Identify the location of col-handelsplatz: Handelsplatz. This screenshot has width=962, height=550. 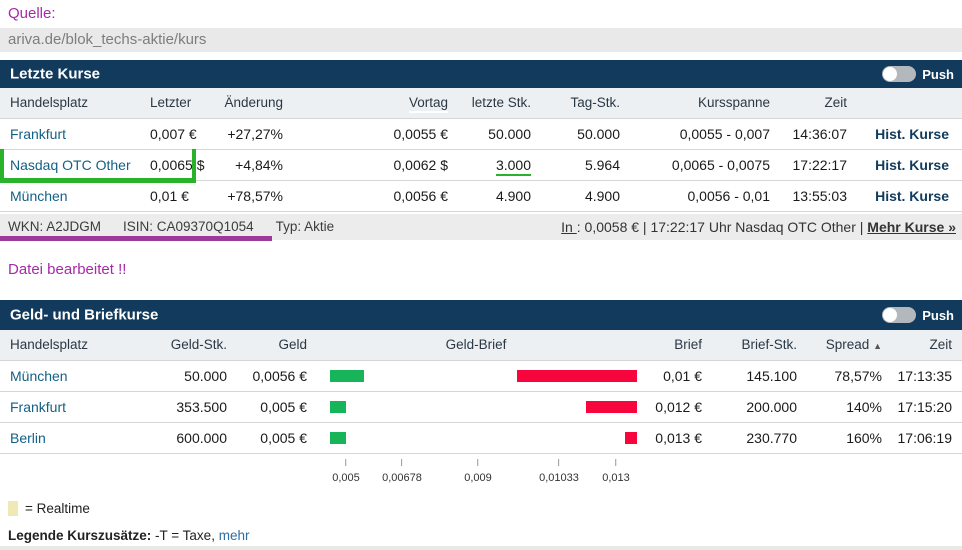
(75, 345).